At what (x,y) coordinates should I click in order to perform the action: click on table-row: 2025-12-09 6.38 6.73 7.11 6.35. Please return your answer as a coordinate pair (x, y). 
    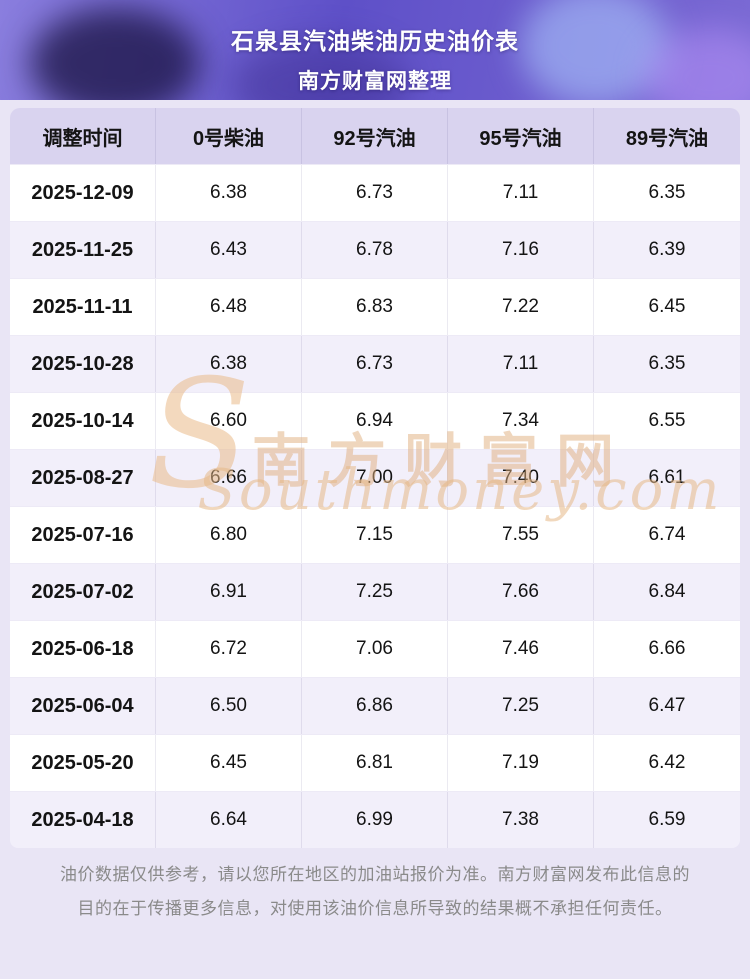
    Looking at the image, I should click on (375, 192).